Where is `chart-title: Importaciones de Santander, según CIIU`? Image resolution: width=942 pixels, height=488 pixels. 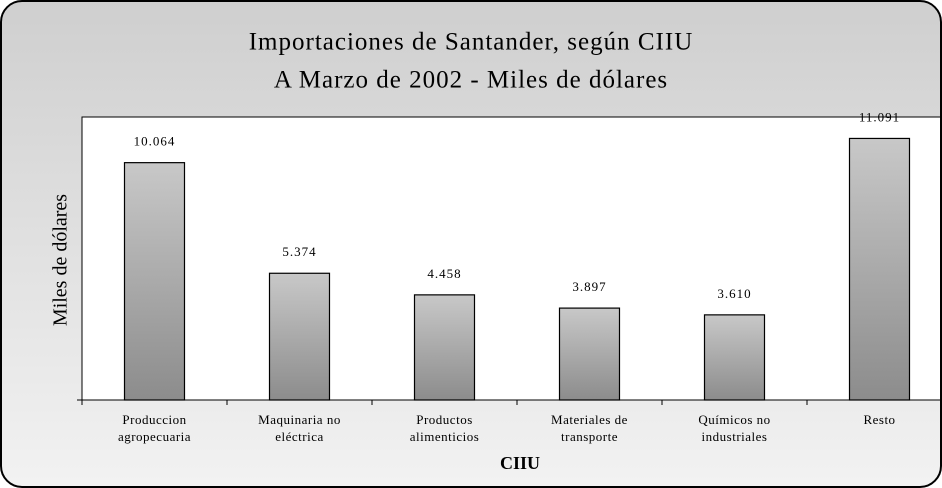 chart-title: Importaciones de Santander, según CIIU is located at coordinates (471, 42).